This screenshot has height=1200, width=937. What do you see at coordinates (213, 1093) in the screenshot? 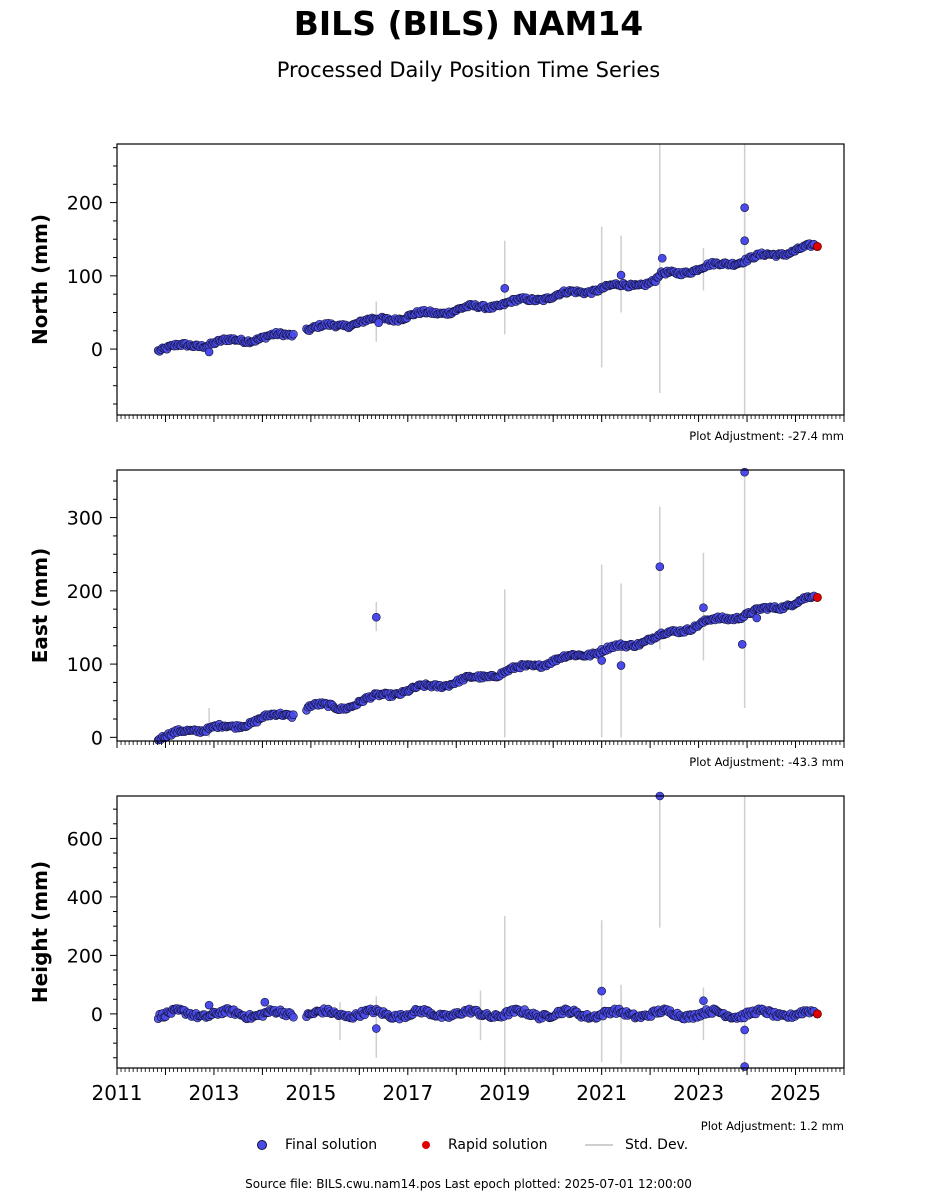
I see `x-tick-label: 2013` at bounding box center [213, 1093].